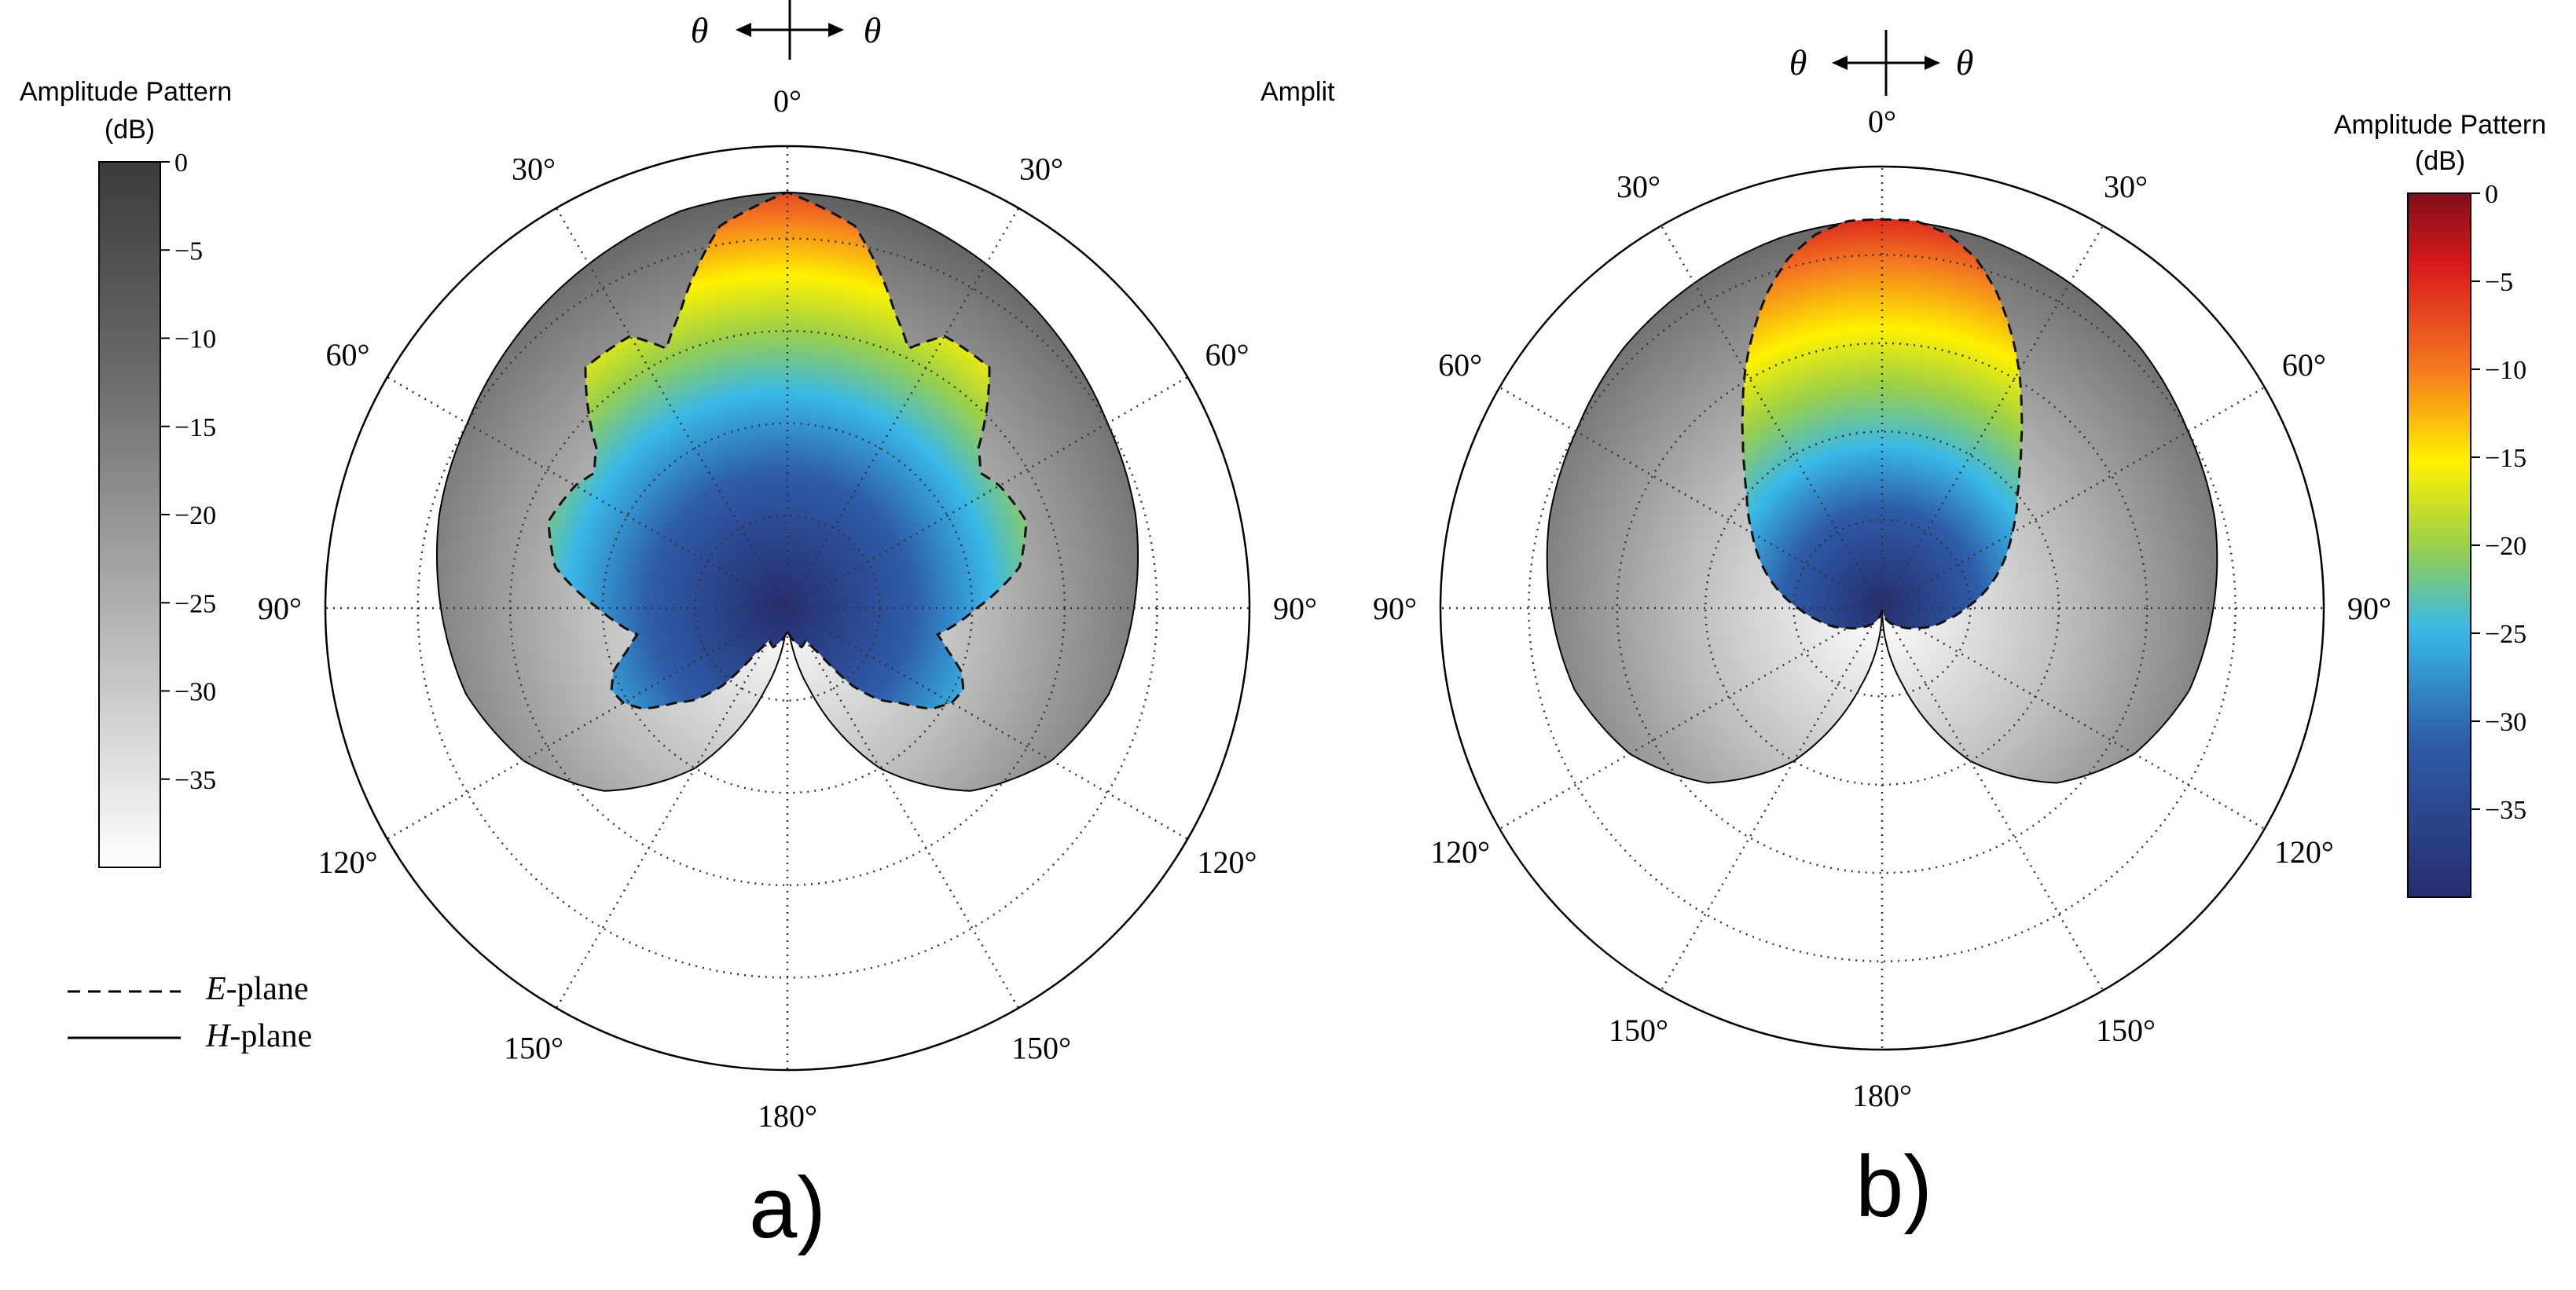 This screenshot has width=2576, height=1290. I want to click on colorbar-a-unit: (dB), so click(130, 130).